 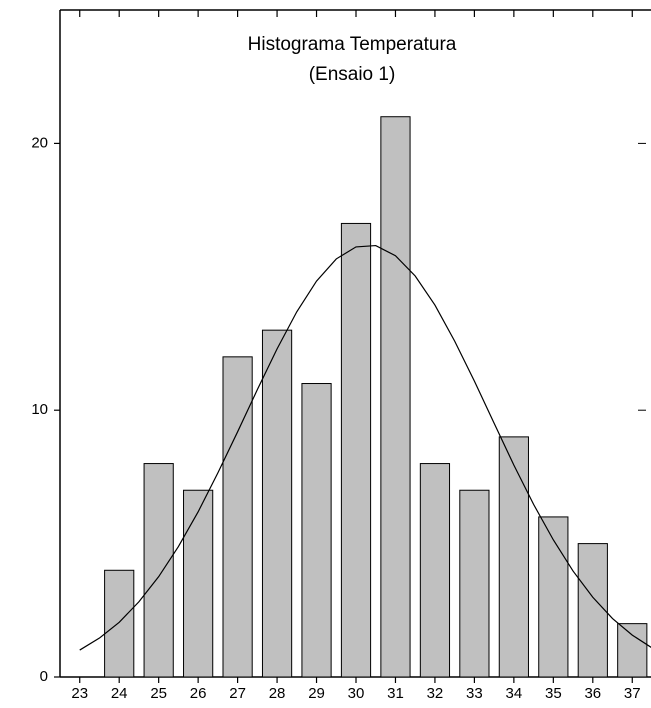 What do you see at coordinates (79, 693) in the screenshot?
I see `x-tick-label: 23` at bounding box center [79, 693].